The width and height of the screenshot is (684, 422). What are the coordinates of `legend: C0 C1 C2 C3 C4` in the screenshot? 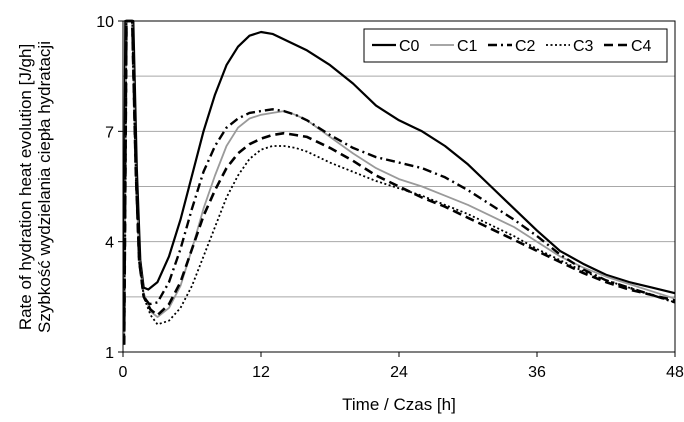 It's located at (515, 45).